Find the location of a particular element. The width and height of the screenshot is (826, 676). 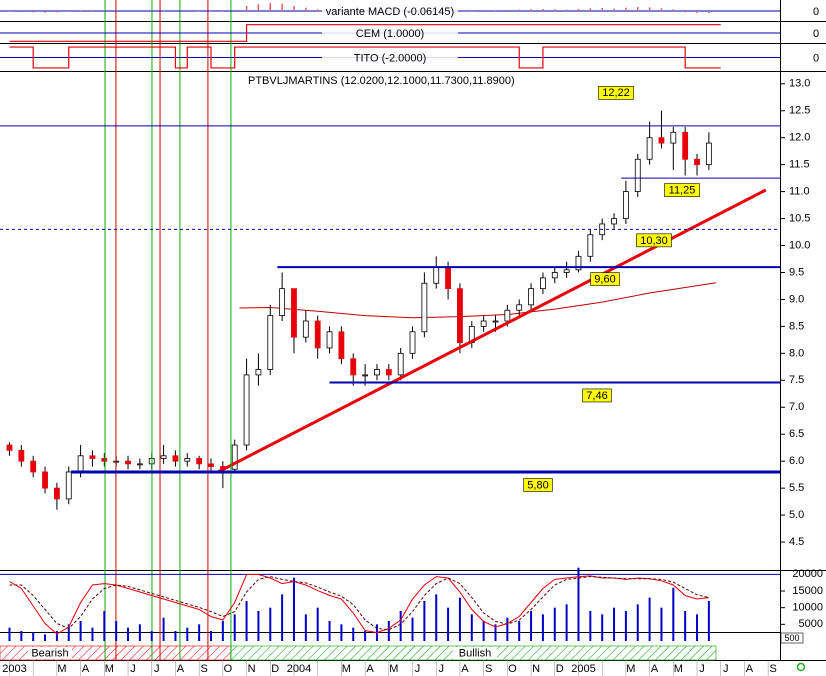

y-tick-label: 13.0 is located at coordinates (799, 84).